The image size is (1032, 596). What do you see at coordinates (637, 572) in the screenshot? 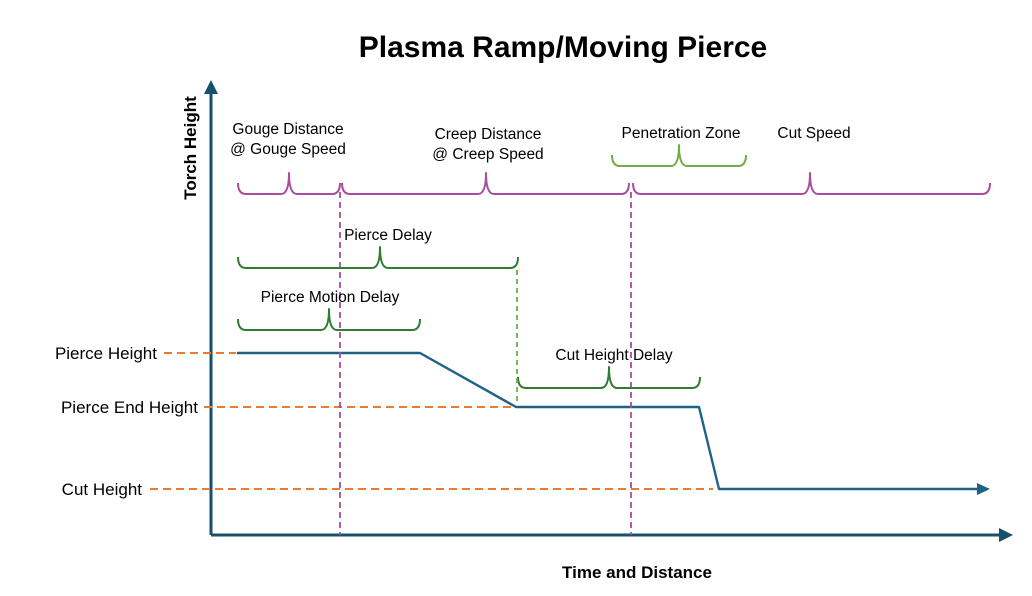
I see `x-axis-label: Time and Distance` at bounding box center [637, 572].